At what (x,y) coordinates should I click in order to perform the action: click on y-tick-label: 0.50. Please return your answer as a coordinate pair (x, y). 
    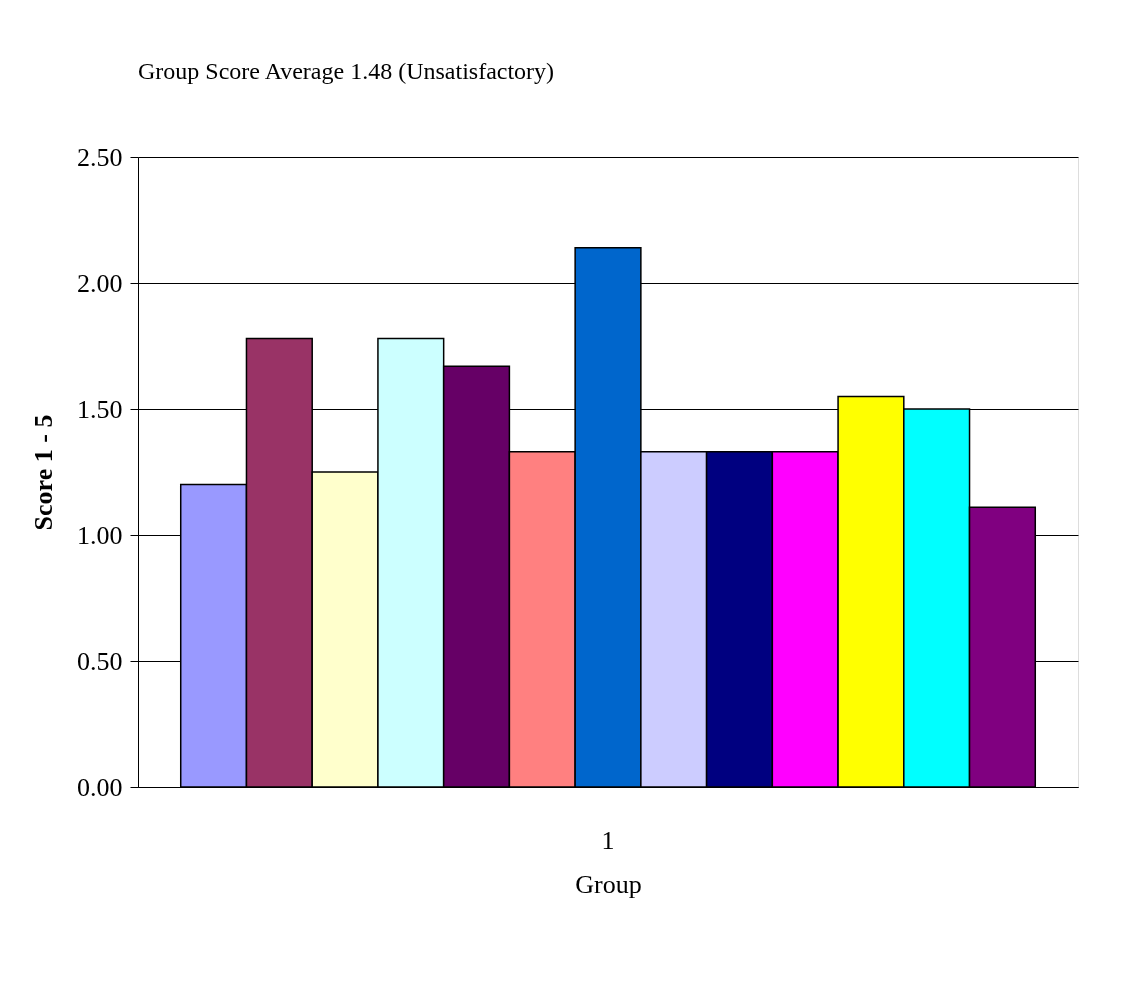
    Looking at the image, I should click on (100, 661).